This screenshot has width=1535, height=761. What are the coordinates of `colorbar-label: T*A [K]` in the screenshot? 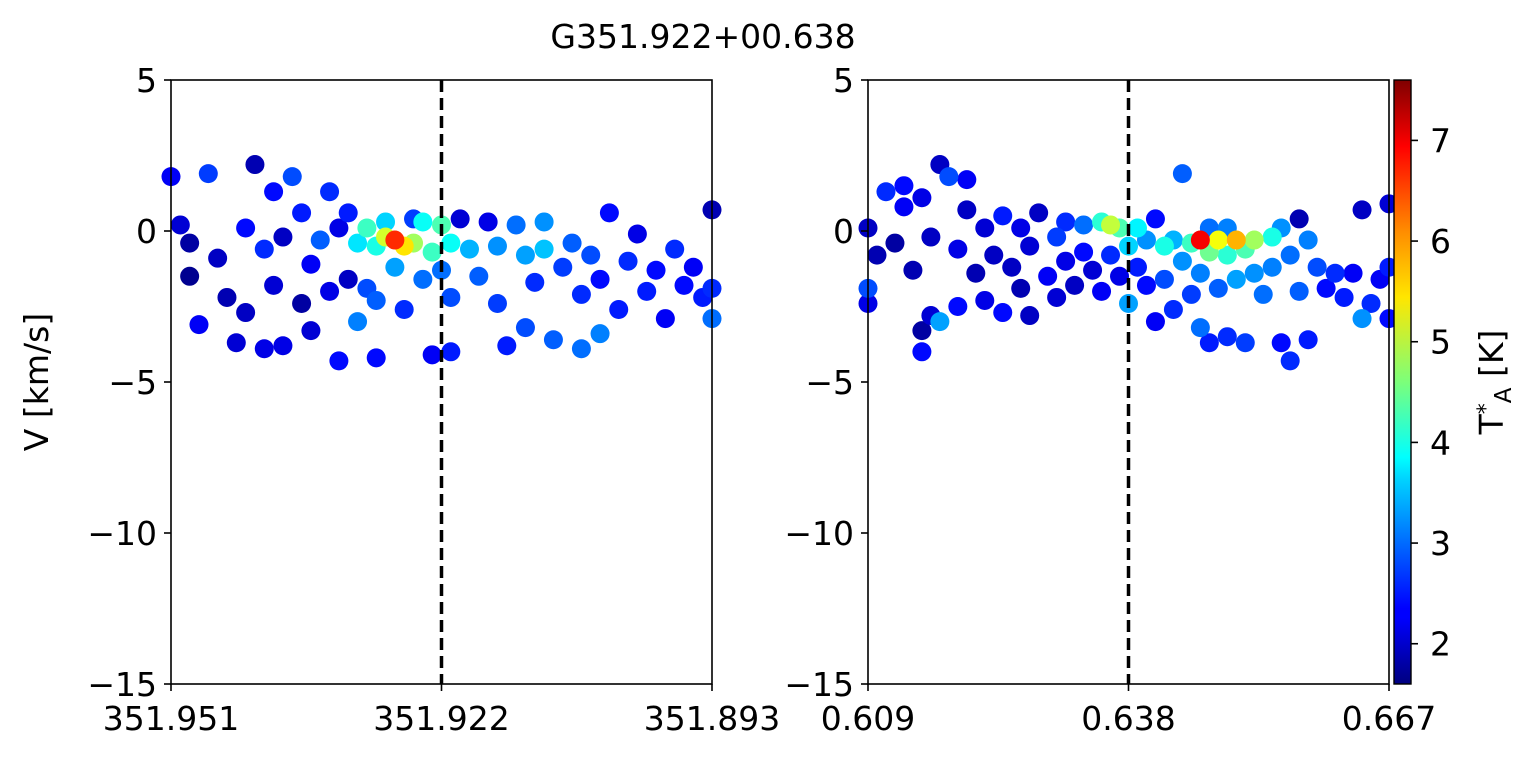 It's located at (1494, 383).